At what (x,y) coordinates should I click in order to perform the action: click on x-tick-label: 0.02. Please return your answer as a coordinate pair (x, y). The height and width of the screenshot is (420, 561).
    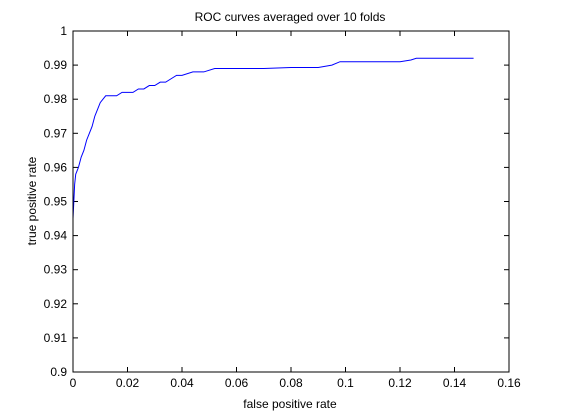
    Looking at the image, I should click on (128, 383).